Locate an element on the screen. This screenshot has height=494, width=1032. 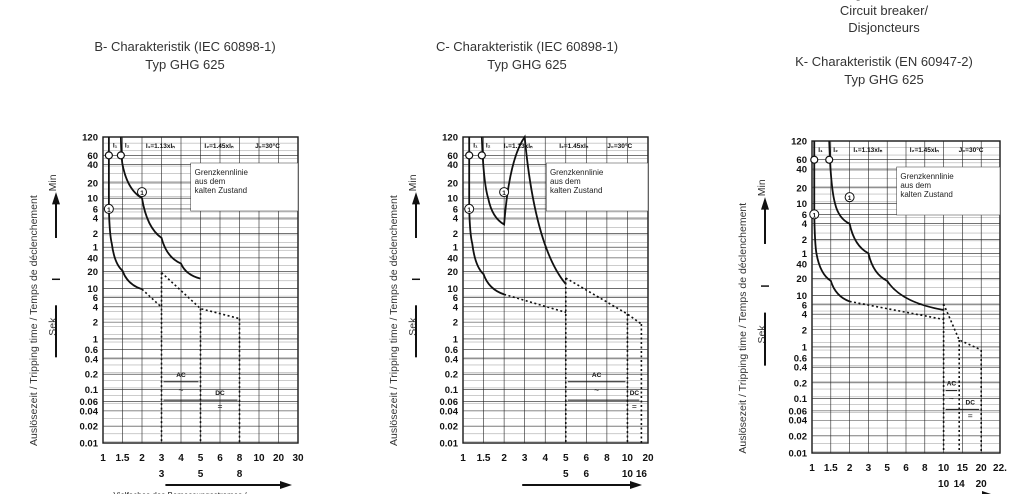
x-tick-label-row2: 14 is located at coordinates (960, 484).